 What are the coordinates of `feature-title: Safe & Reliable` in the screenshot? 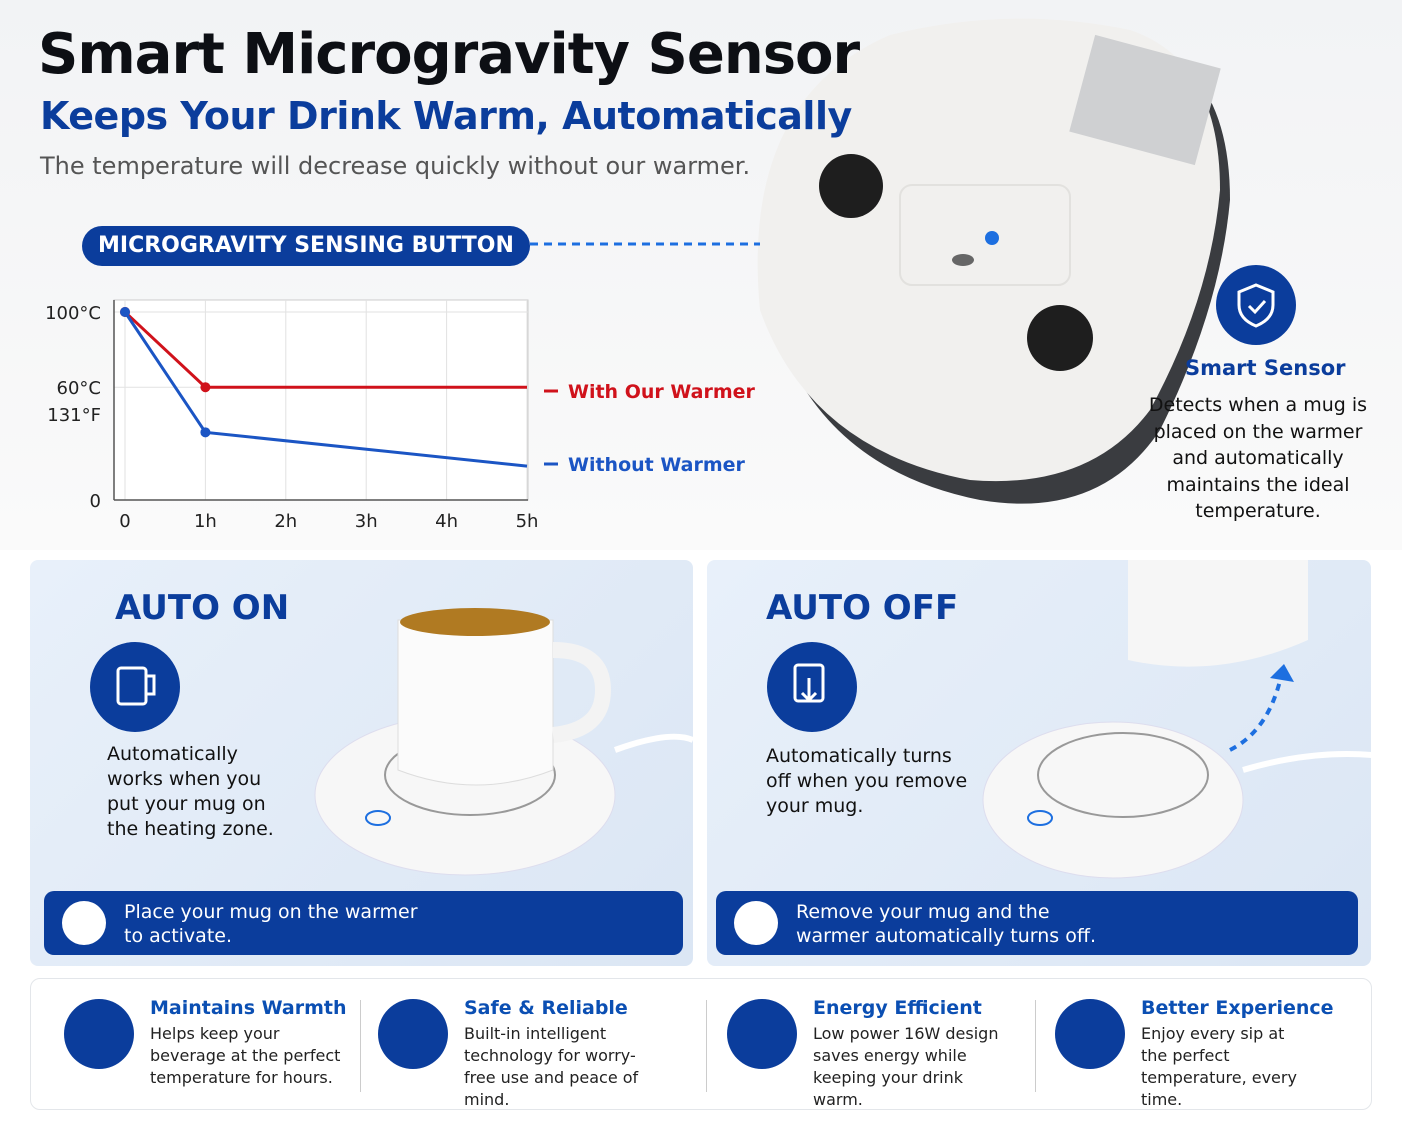 It's located at (546, 1008).